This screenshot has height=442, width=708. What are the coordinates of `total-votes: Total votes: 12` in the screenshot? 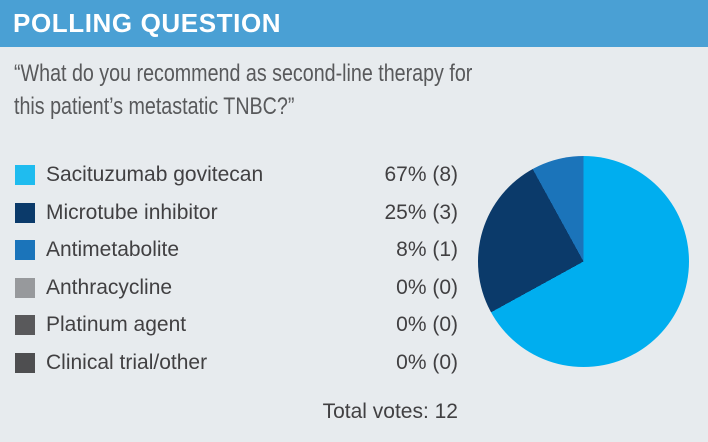 It's located at (390, 411).